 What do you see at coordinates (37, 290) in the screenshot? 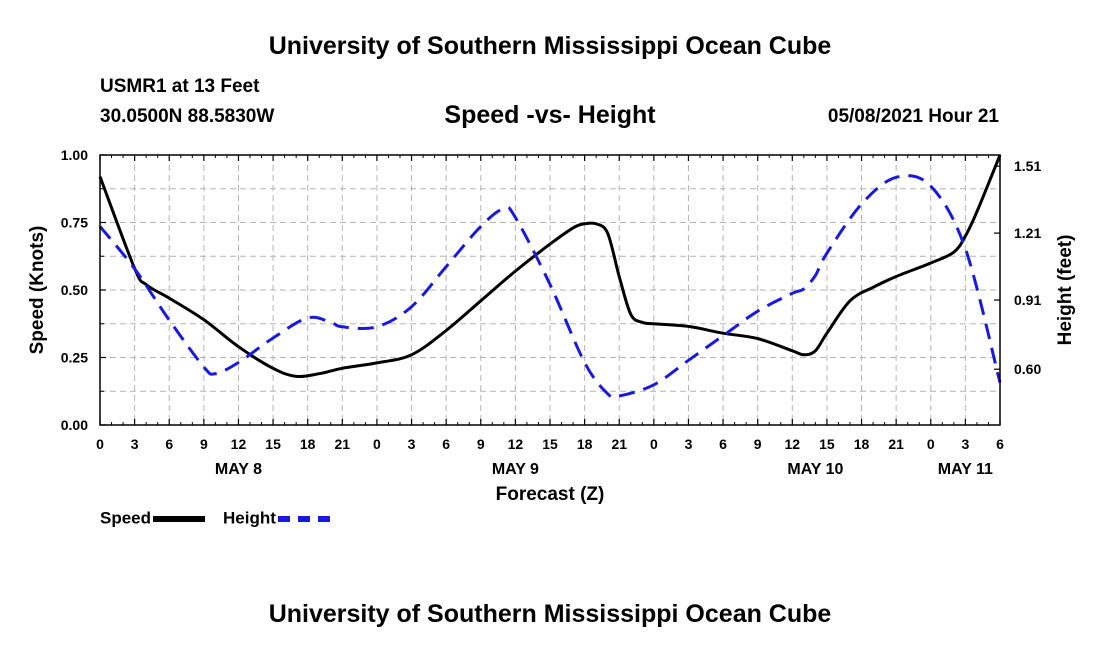
I see `y-axis-label-left: Speed (Knots)` at bounding box center [37, 290].